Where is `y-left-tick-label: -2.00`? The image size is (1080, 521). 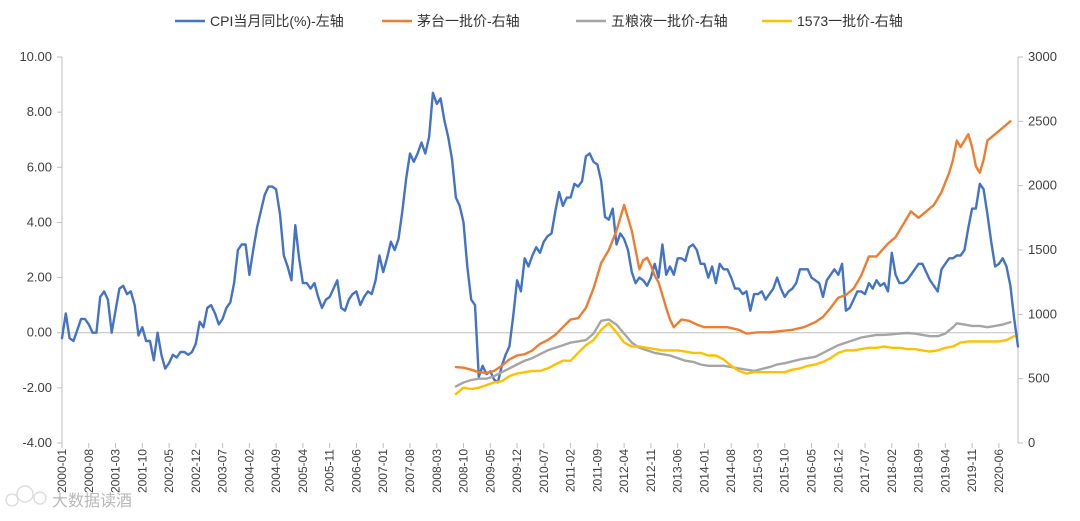
y-left-tick-label: -2.00 is located at coordinates (37, 387).